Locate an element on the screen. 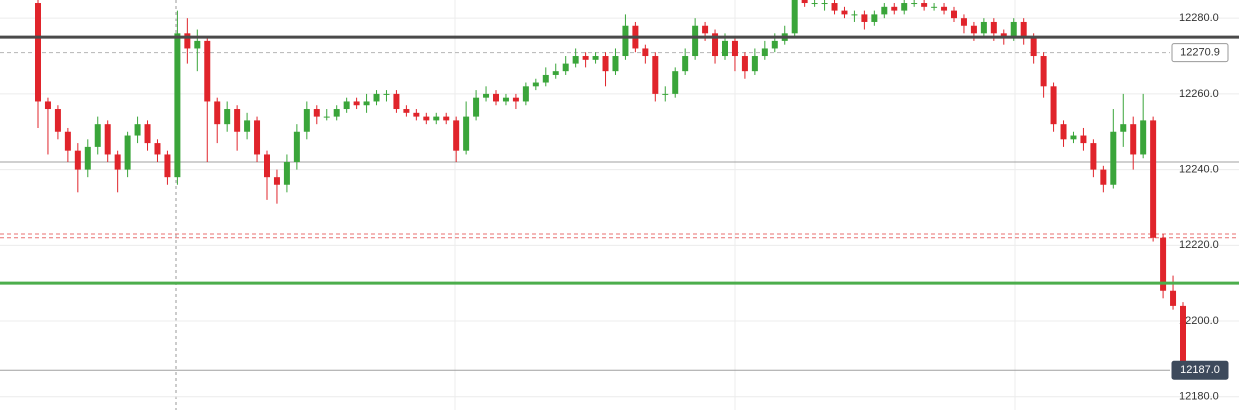  y-tick-label: 12180.0 is located at coordinates (1199, 397).